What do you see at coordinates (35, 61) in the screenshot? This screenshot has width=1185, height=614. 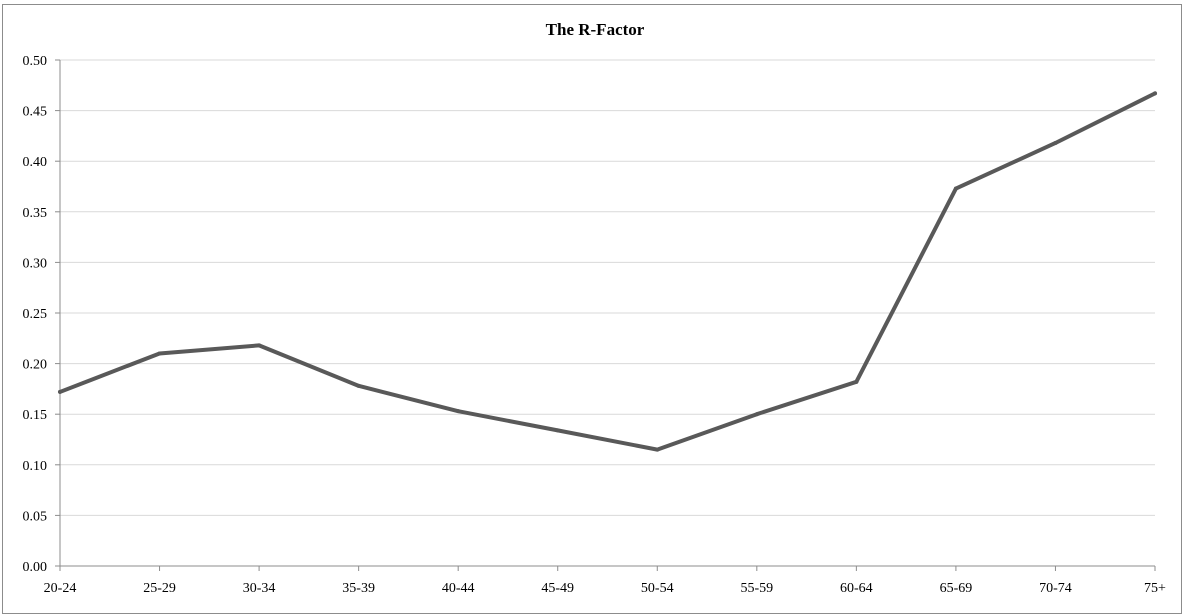 I see `y-tick-label: 0.50` at bounding box center [35, 61].